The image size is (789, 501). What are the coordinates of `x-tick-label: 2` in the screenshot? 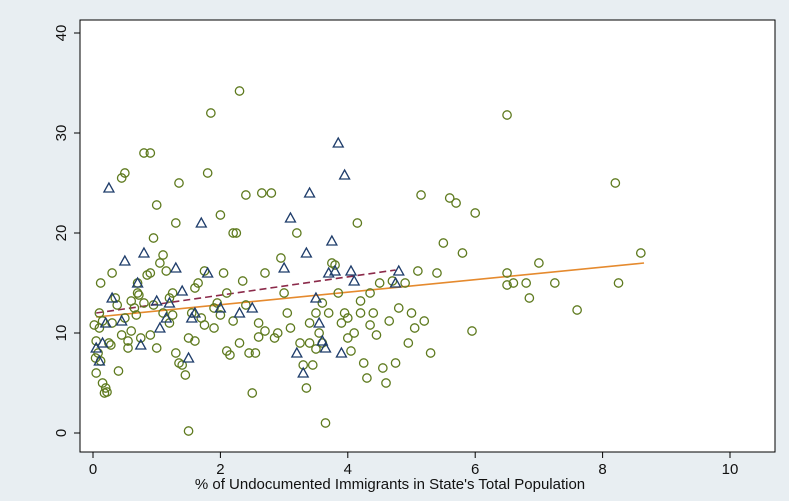 It's located at (220, 469).